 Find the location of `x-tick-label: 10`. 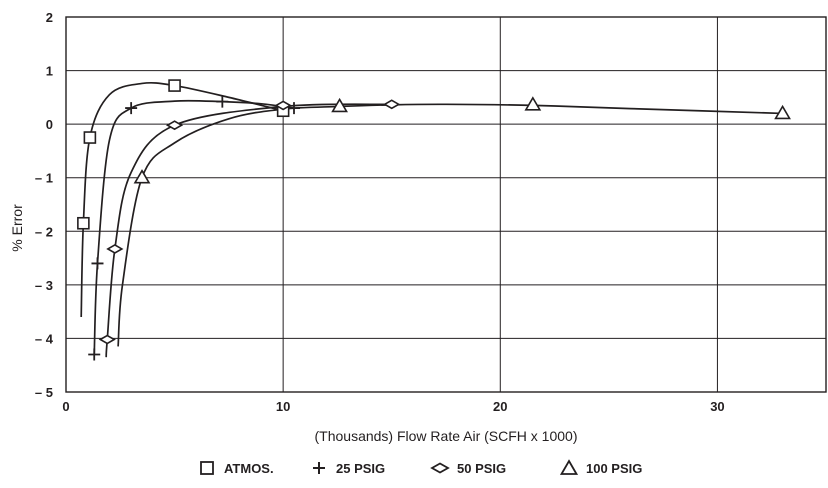

x-tick-label: 10 is located at coordinates (283, 406).